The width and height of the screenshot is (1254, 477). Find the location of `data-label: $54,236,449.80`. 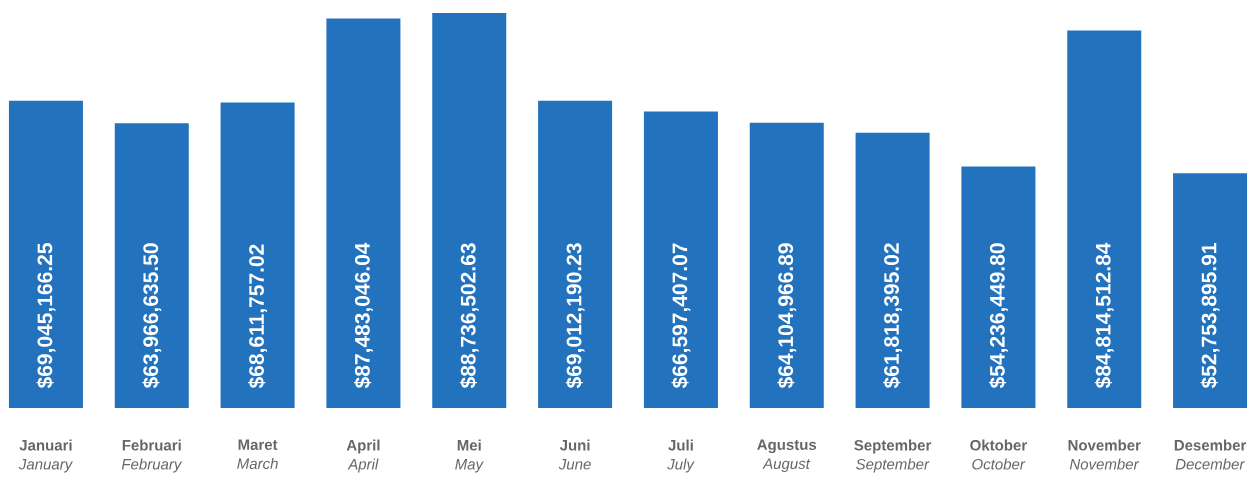

data-label: $54,236,449.80 is located at coordinates (998, 316).